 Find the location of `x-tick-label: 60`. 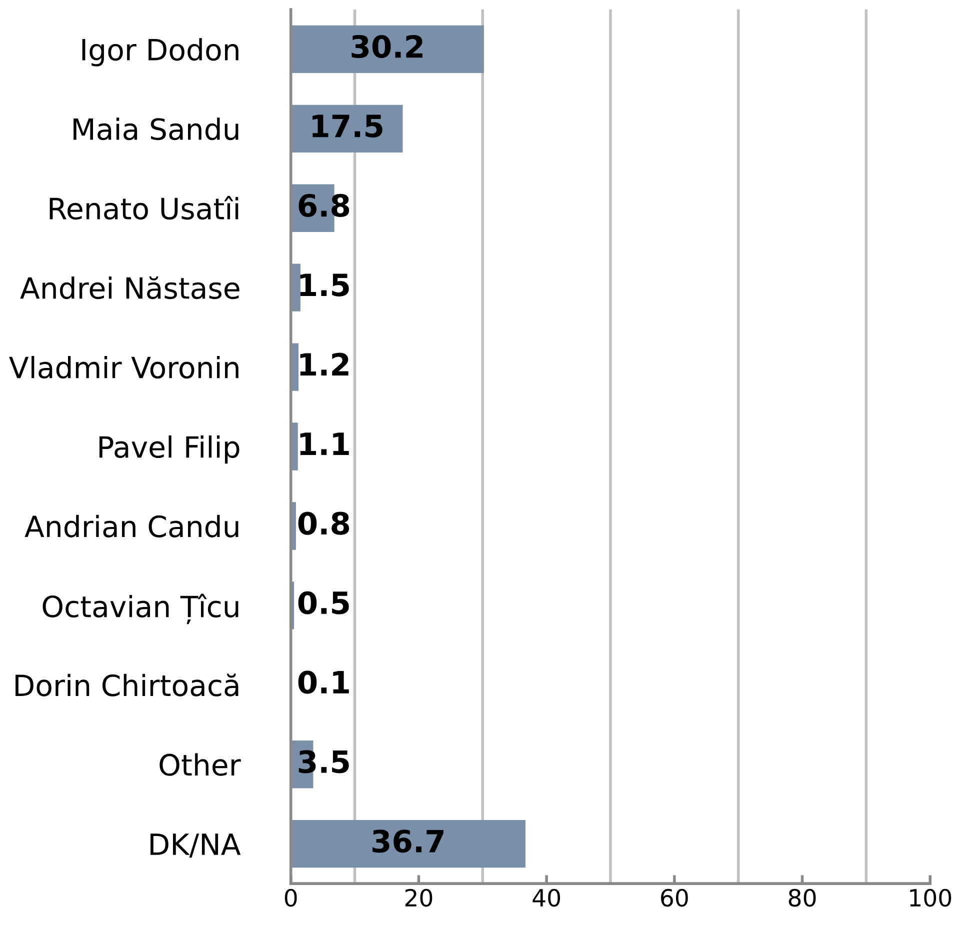

x-tick-label: 60 is located at coordinates (674, 897).